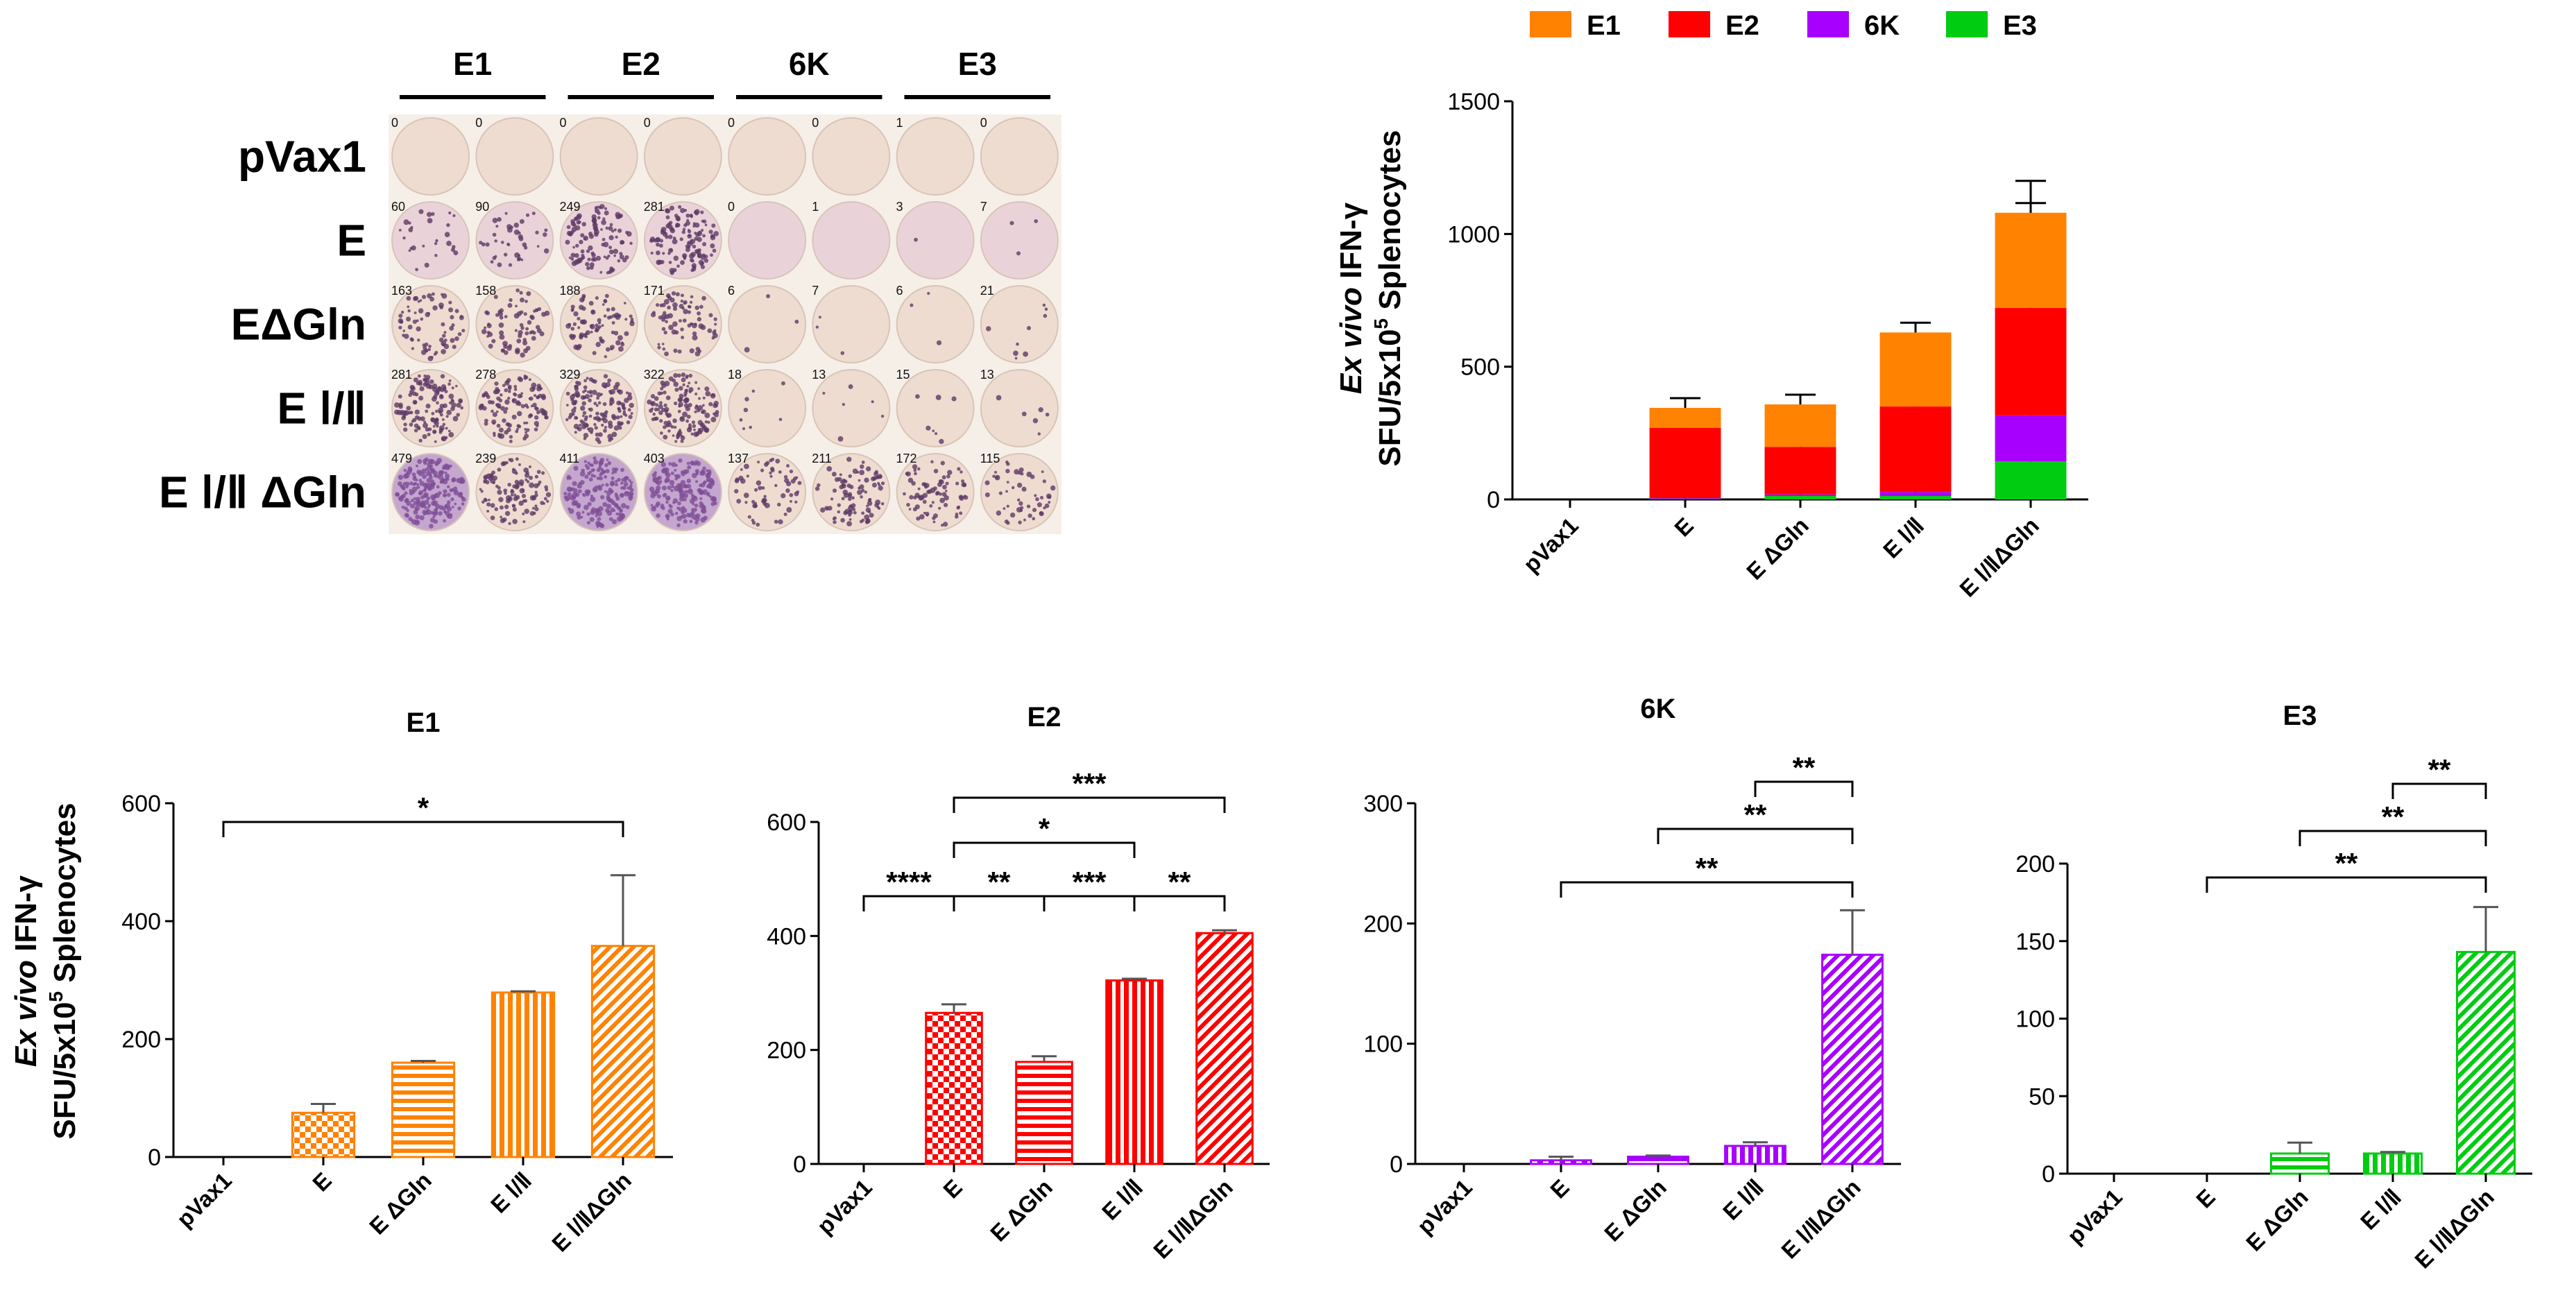 Image resolution: width=2576 pixels, height=1311 pixels. What do you see at coordinates (591, 1212) in the screenshot?
I see `x-tick-label-e-gln: E Ⅰ/ⅡΔGln` at bounding box center [591, 1212].